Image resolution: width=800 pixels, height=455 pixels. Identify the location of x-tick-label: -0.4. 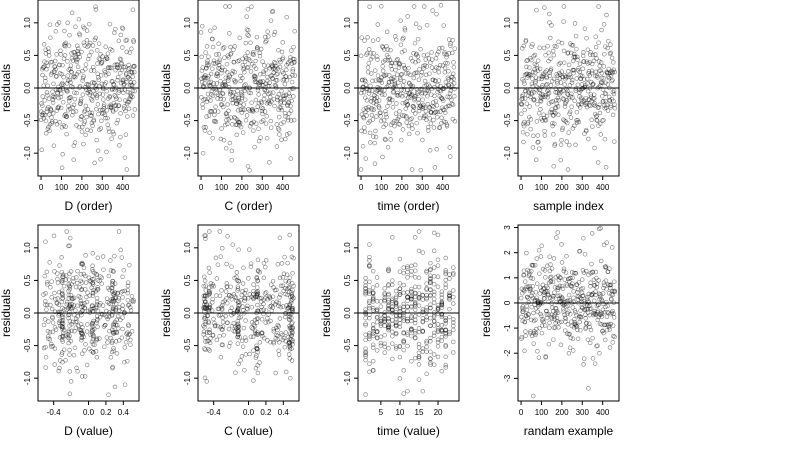
(54, 412).